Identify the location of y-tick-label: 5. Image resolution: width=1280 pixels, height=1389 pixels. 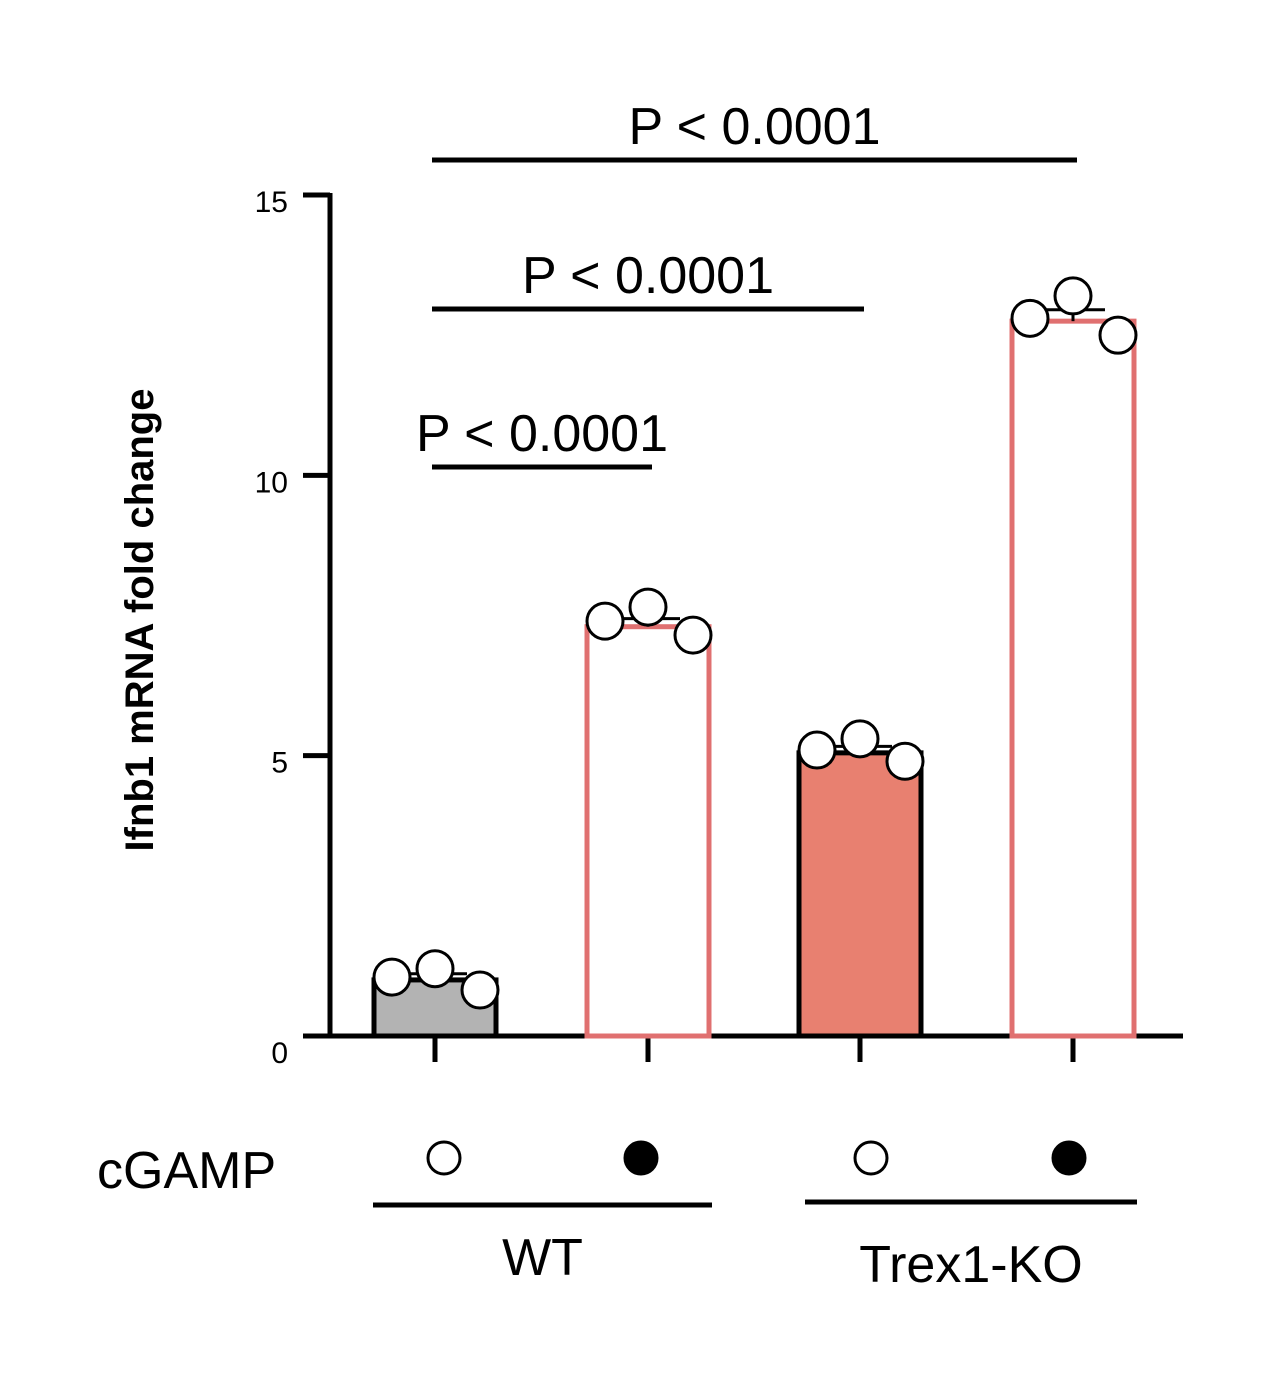
(279, 763).